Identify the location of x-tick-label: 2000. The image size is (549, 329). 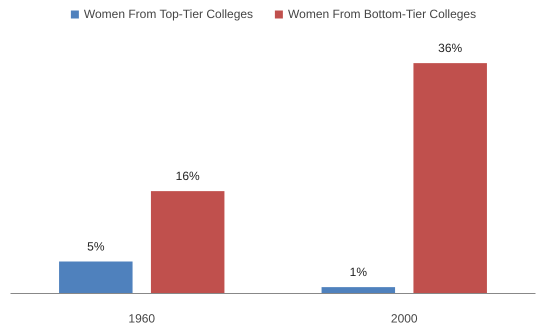
(404, 319).